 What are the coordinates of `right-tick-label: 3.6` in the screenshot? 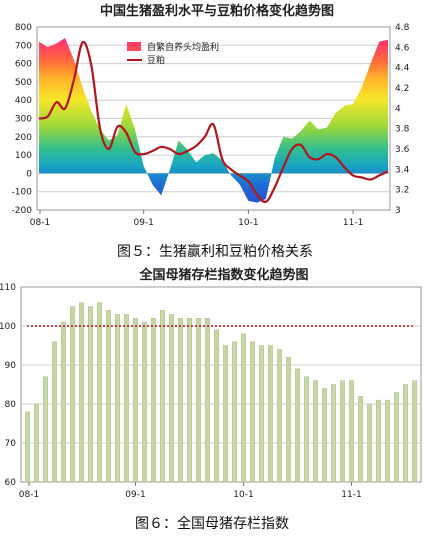 It's located at (402, 150).